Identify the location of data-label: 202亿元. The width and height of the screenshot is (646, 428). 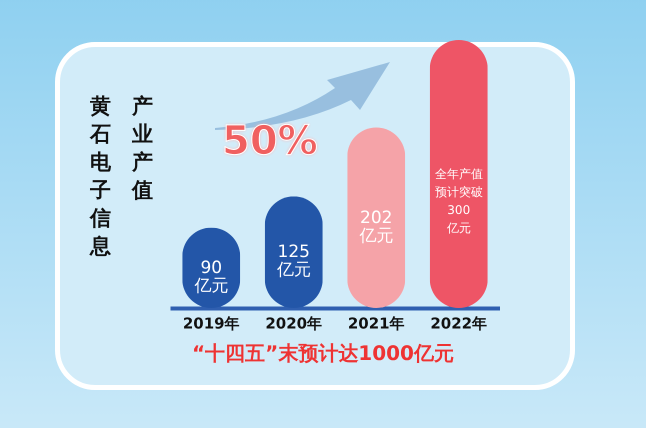
(376, 227).